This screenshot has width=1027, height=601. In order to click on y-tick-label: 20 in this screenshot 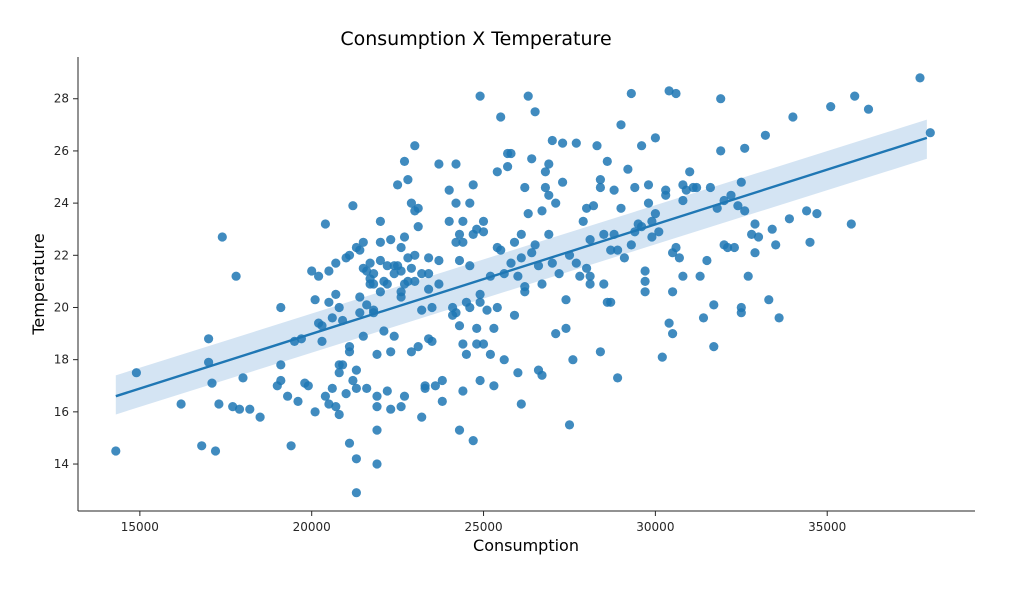, I will do `click(61, 307)`.